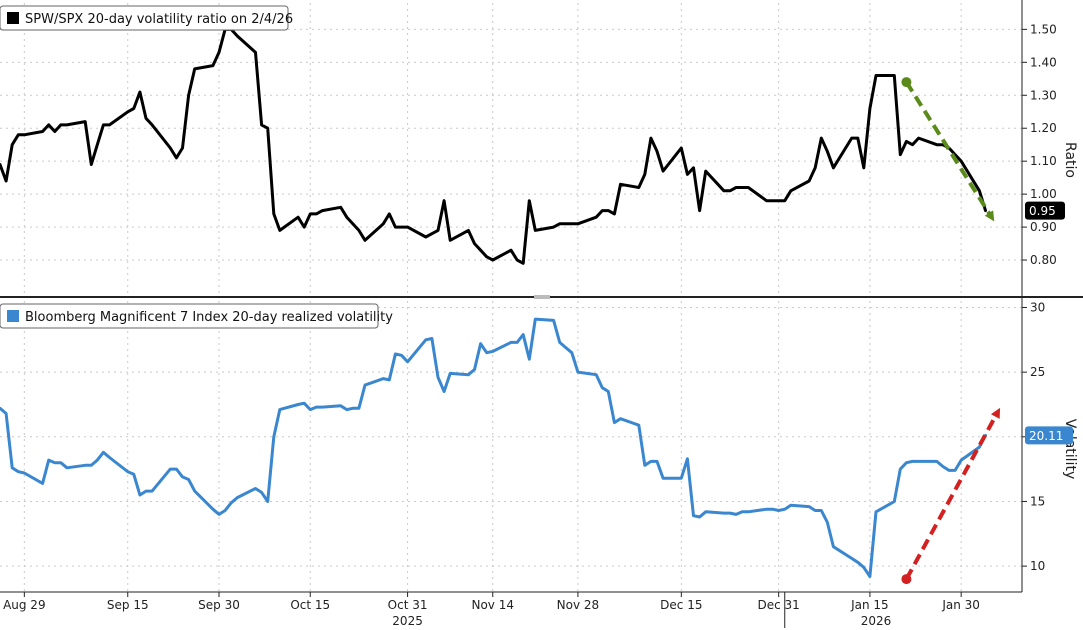 Image resolution: width=1083 pixels, height=630 pixels. Describe the element at coordinates (1043, 128) in the screenshot. I see `ratio-y-tick-label: 1.20` at that location.